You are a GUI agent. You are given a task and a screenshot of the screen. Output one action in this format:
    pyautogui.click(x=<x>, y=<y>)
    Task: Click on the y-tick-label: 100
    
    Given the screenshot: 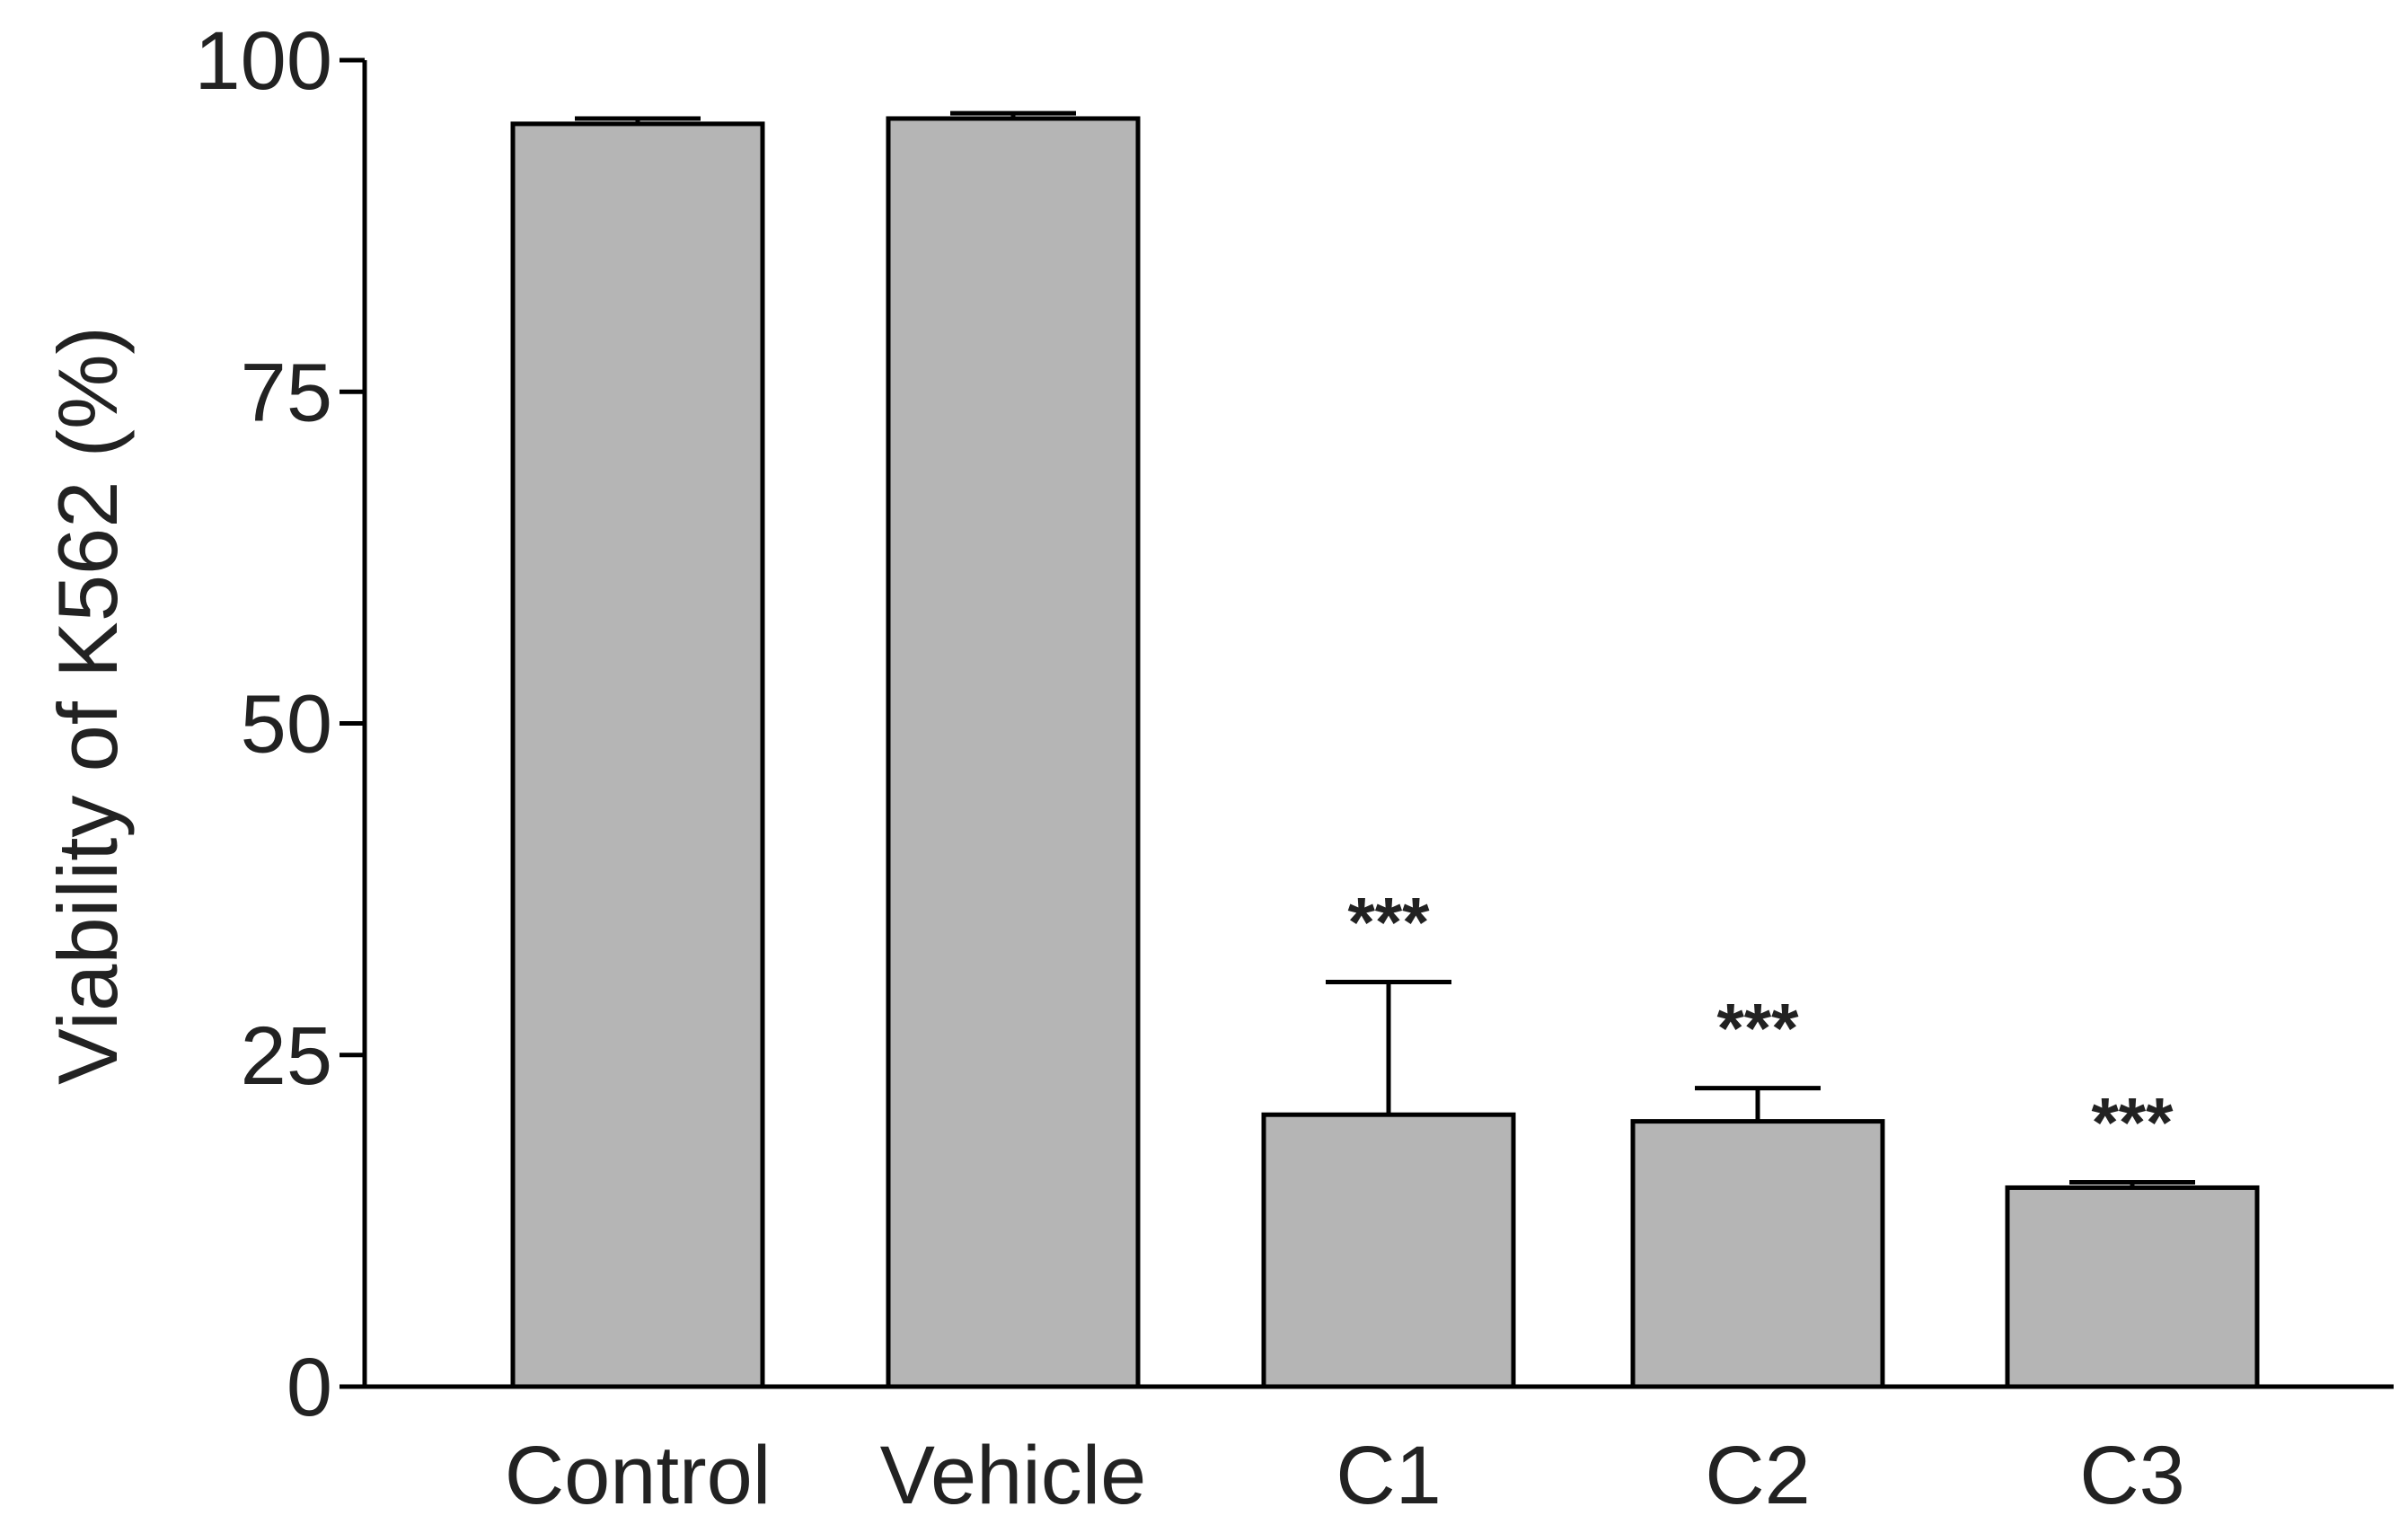 What is the action you would take?
    pyautogui.click(x=264, y=61)
    